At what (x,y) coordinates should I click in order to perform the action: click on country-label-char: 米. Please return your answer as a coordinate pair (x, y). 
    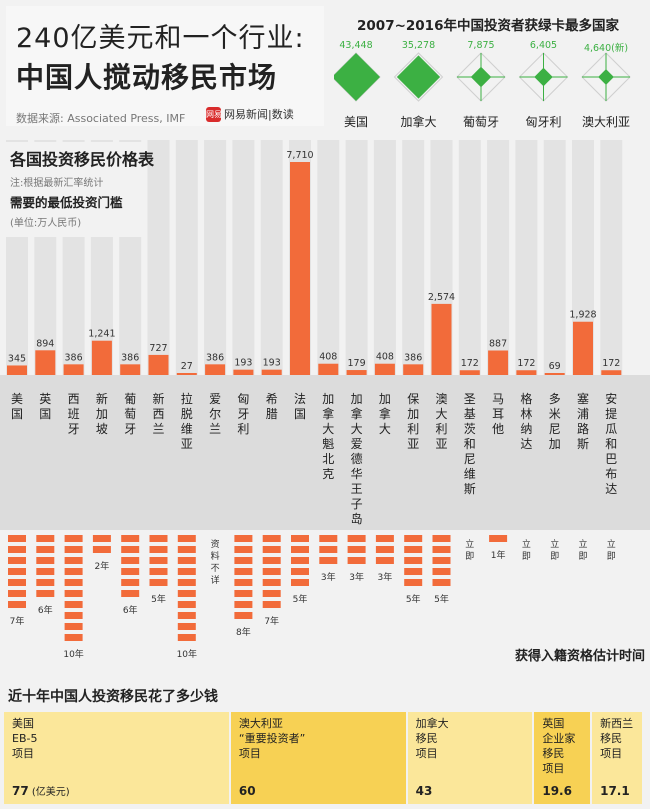
    Looking at the image, I should click on (555, 414).